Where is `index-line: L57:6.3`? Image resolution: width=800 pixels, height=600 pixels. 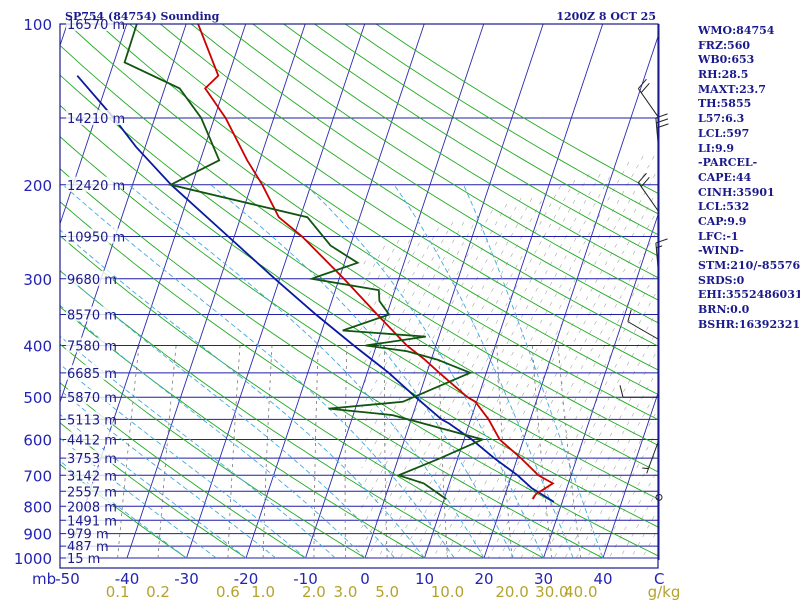 index-line: L57:6.3 is located at coordinates (721, 119).